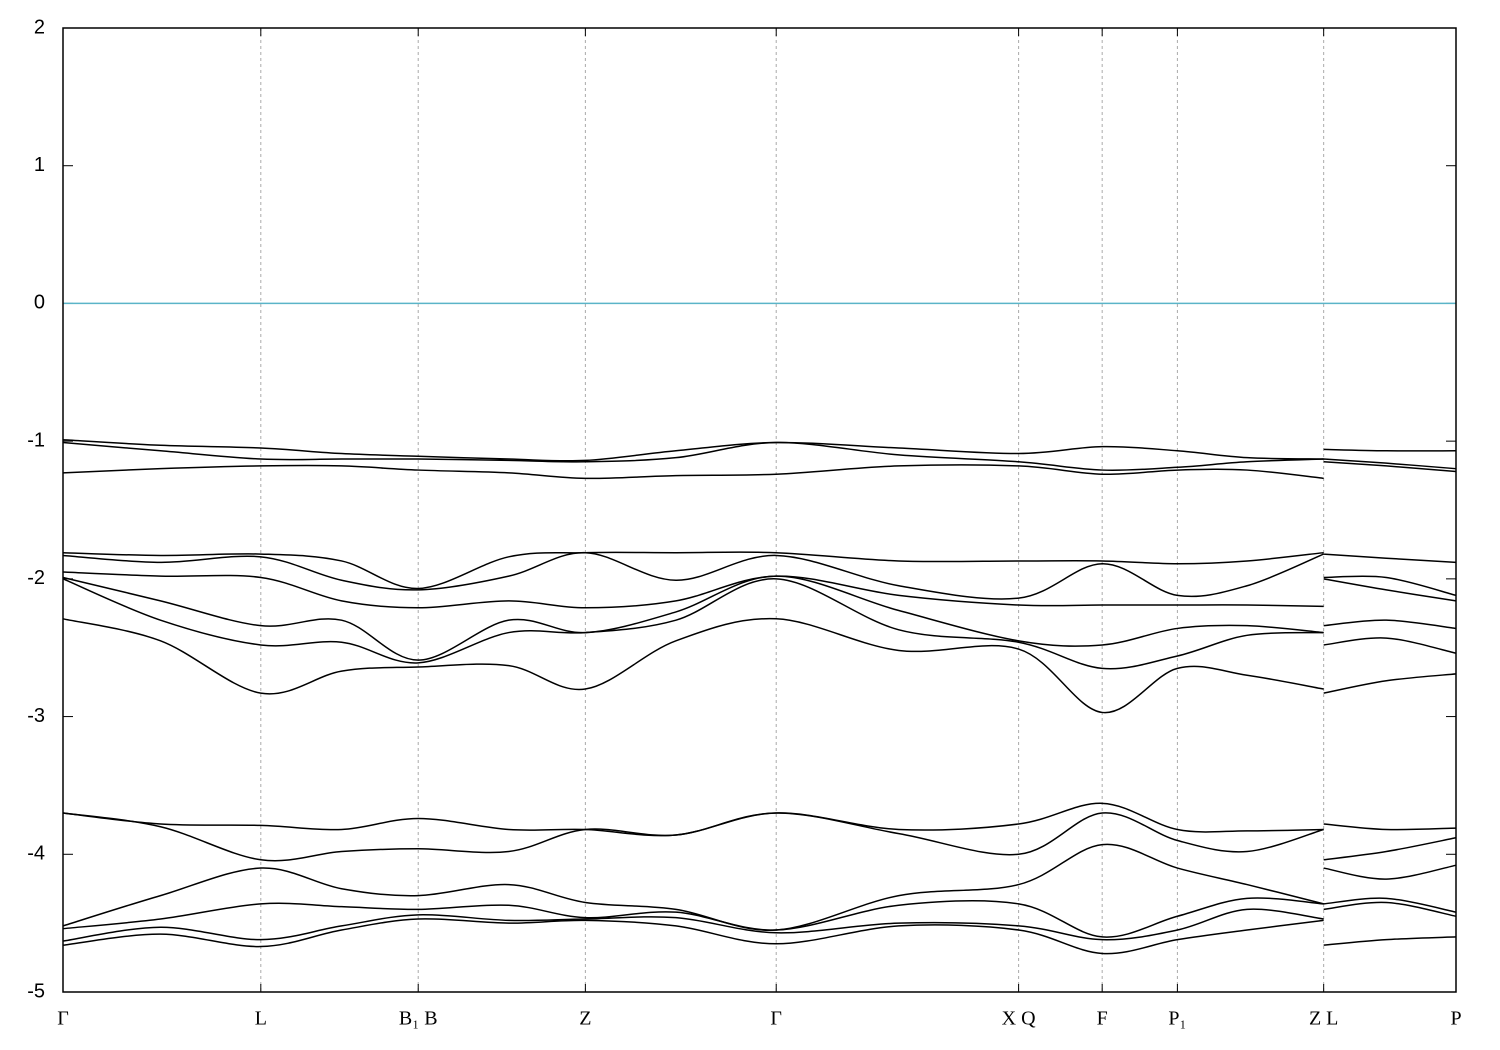 This screenshot has width=1500, height=1050. What do you see at coordinates (418, 1019) in the screenshot?
I see `x-tick-label: B₁ B` at bounding box center [418, 1019].